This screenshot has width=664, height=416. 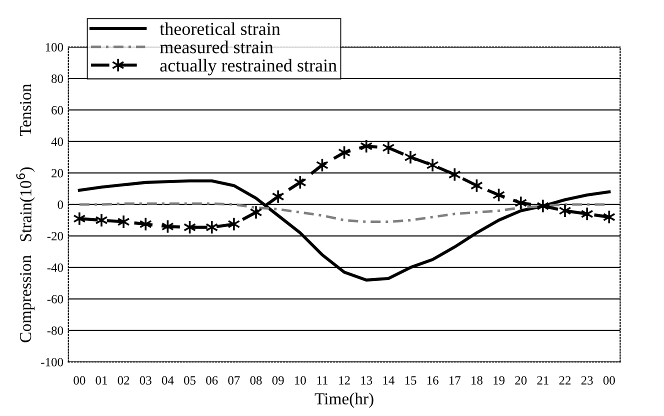 I want to click on x-tick-label: 06, so click(x=212, y=380).